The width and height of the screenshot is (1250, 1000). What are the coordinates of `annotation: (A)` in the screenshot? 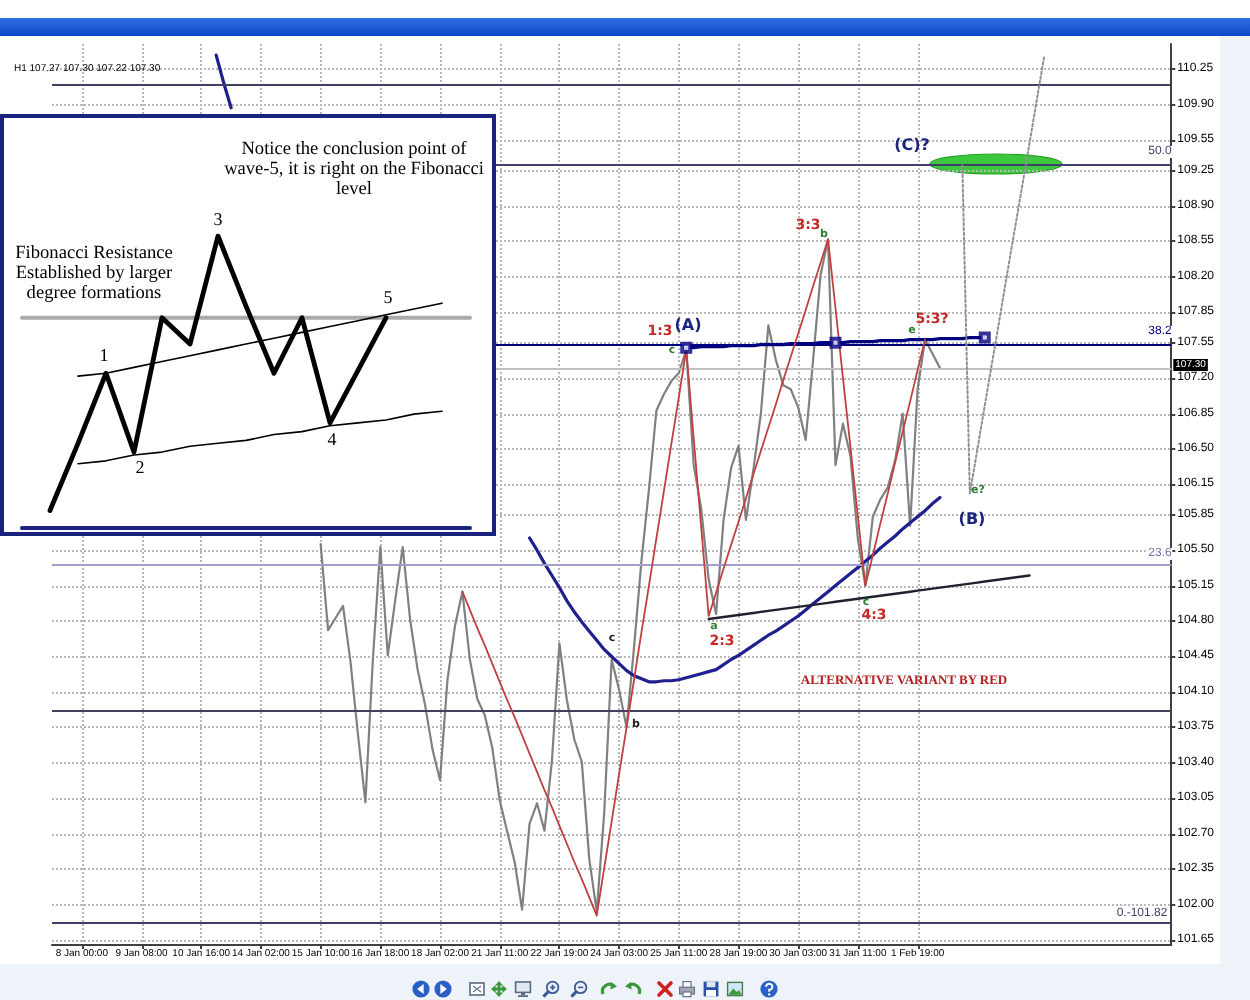 It's located at (688, 325).